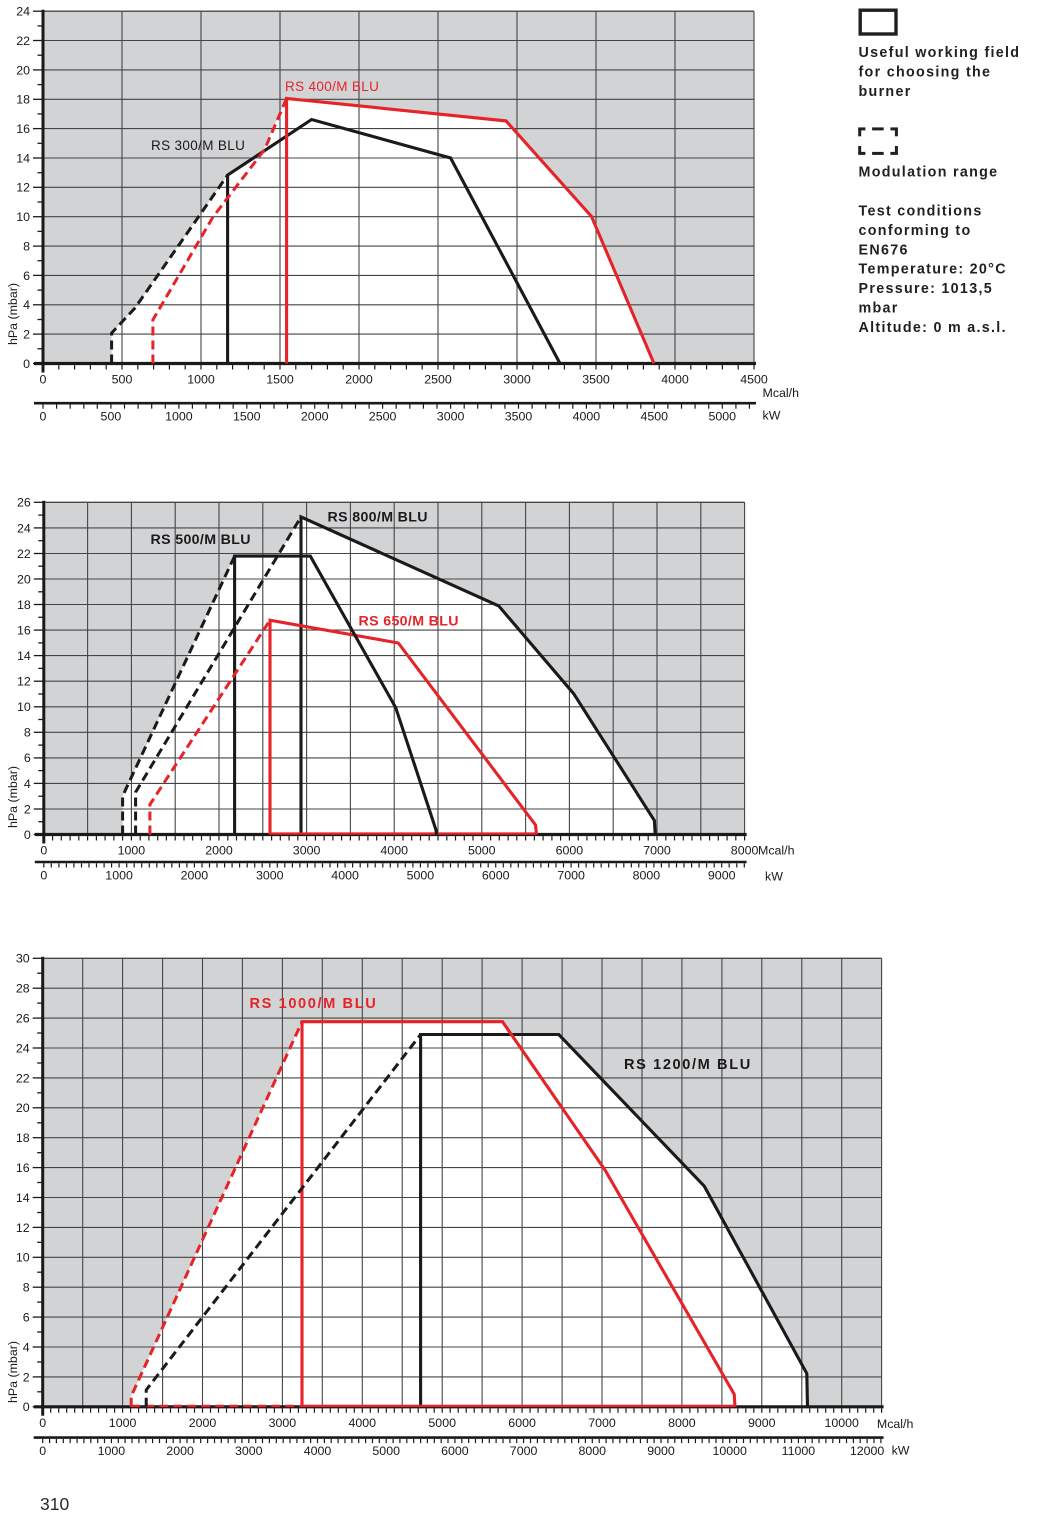 The image size is (1041, 1516). I want to click on svg-text: 3500, so click(519, 417).